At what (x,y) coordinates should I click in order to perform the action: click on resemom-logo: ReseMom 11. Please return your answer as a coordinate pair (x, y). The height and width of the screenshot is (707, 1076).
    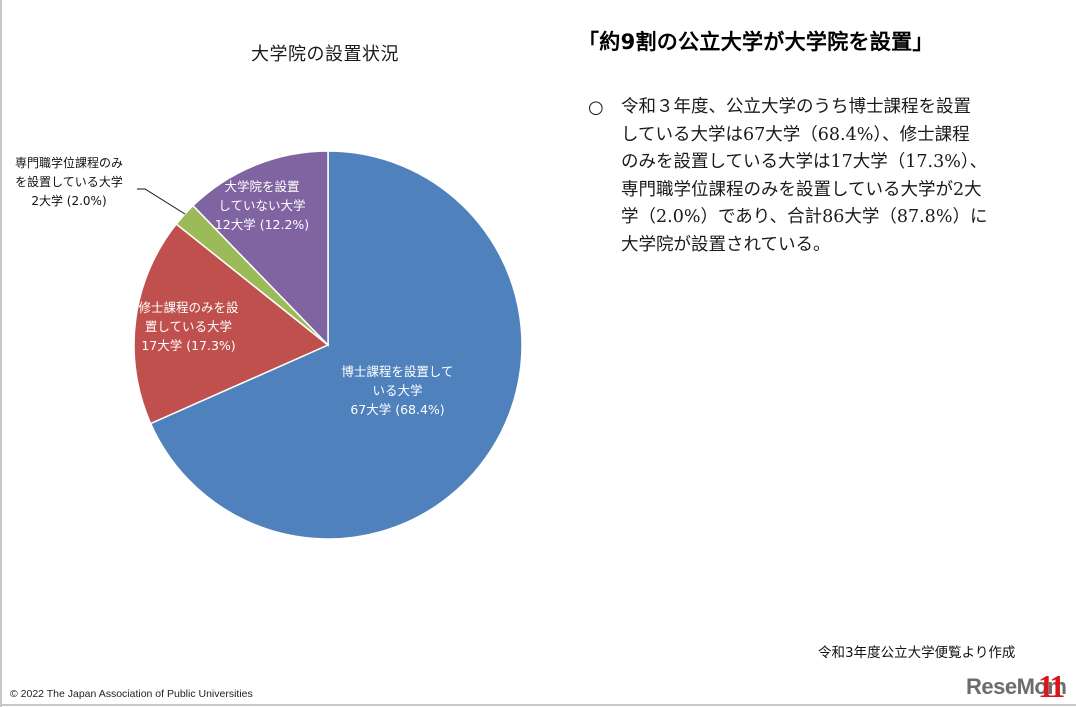
    Looking at the image, I should click on (1021, 686).